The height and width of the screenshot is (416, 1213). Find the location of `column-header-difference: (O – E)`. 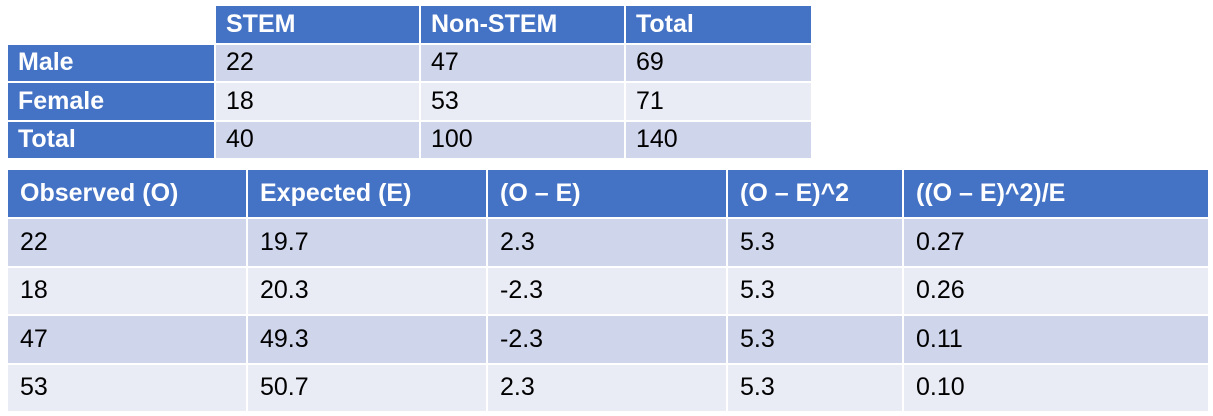

column-header-difference: (O – E) is located at coordinates (607, 193).